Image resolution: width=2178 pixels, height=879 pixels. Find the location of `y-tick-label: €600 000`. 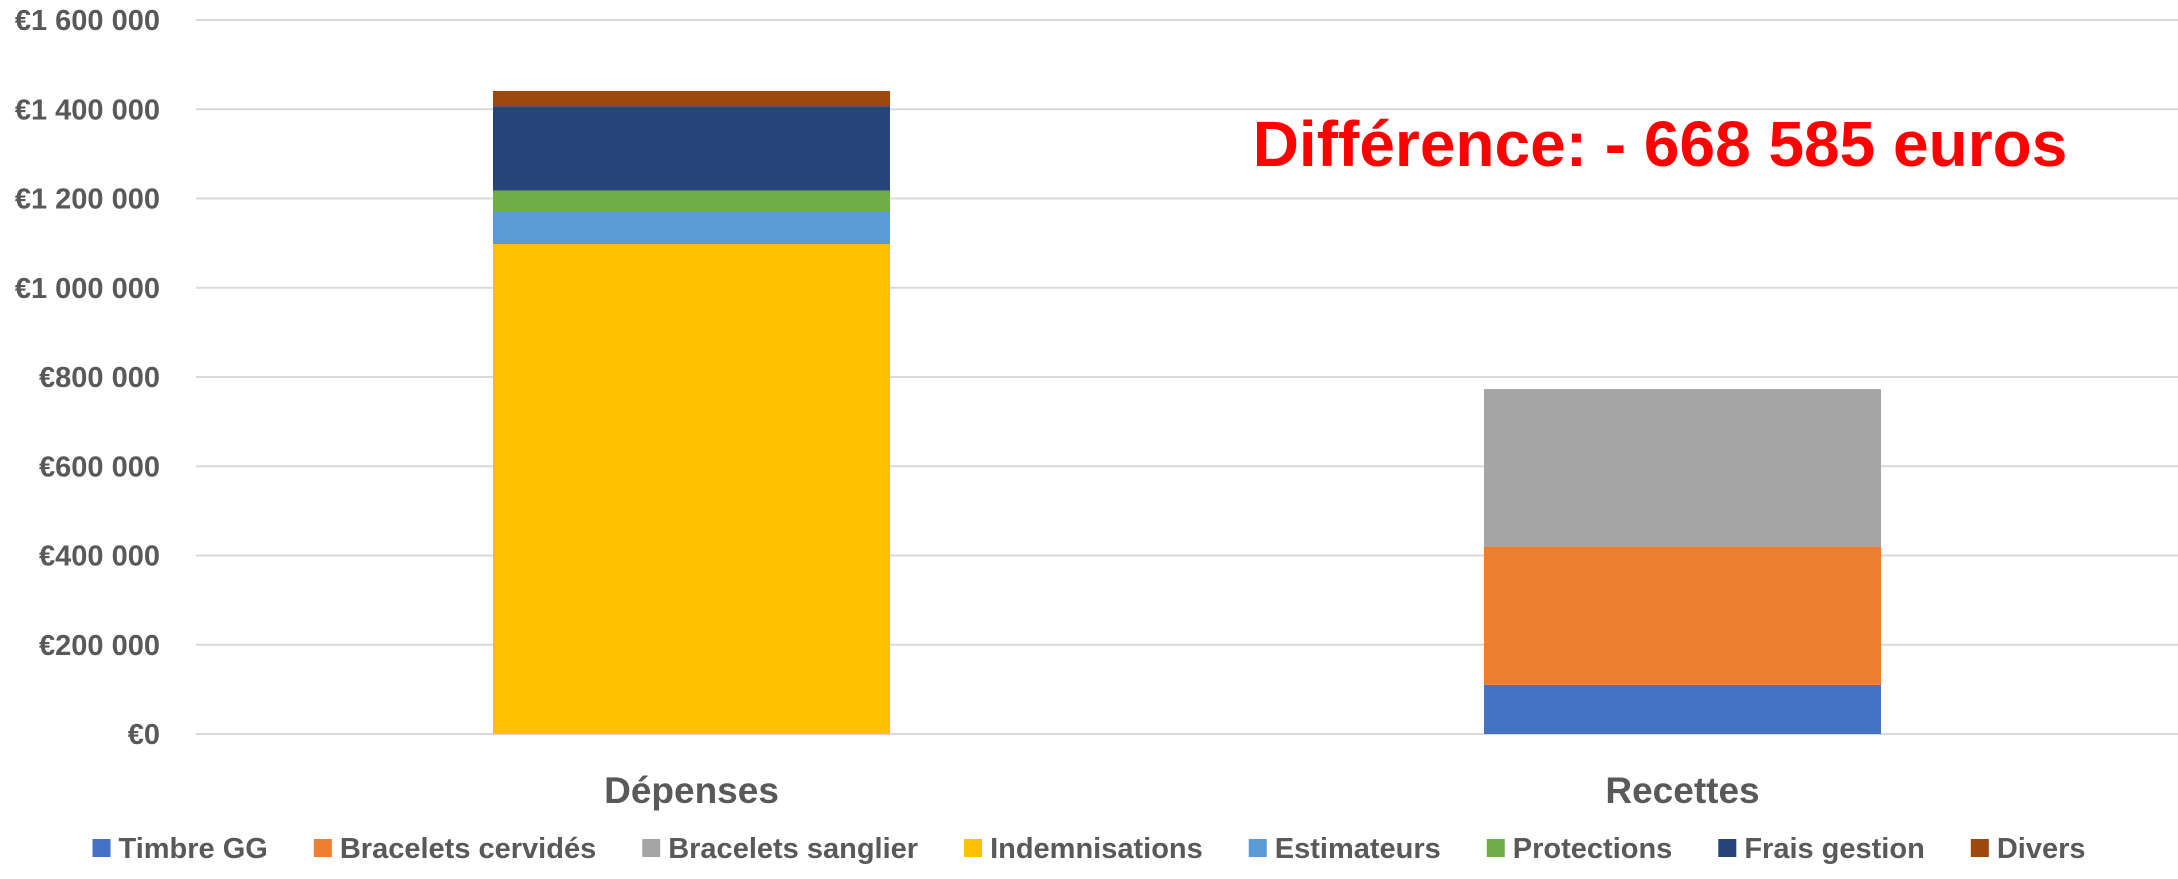

y-tick-label: €600 000 is located at coordinates (99, 467).